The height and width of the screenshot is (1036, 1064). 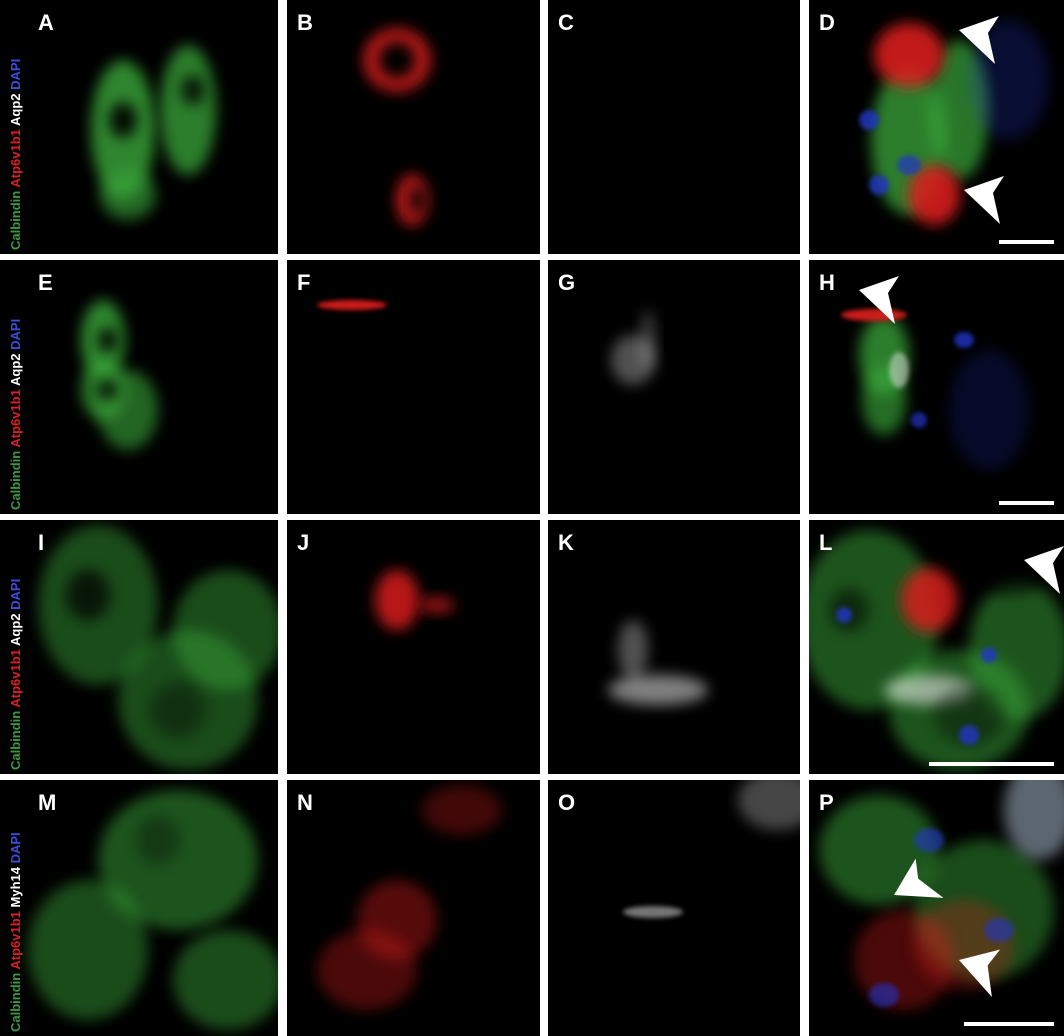 I want to click on row-label-word: Myh14, so click(x=15, y=886).